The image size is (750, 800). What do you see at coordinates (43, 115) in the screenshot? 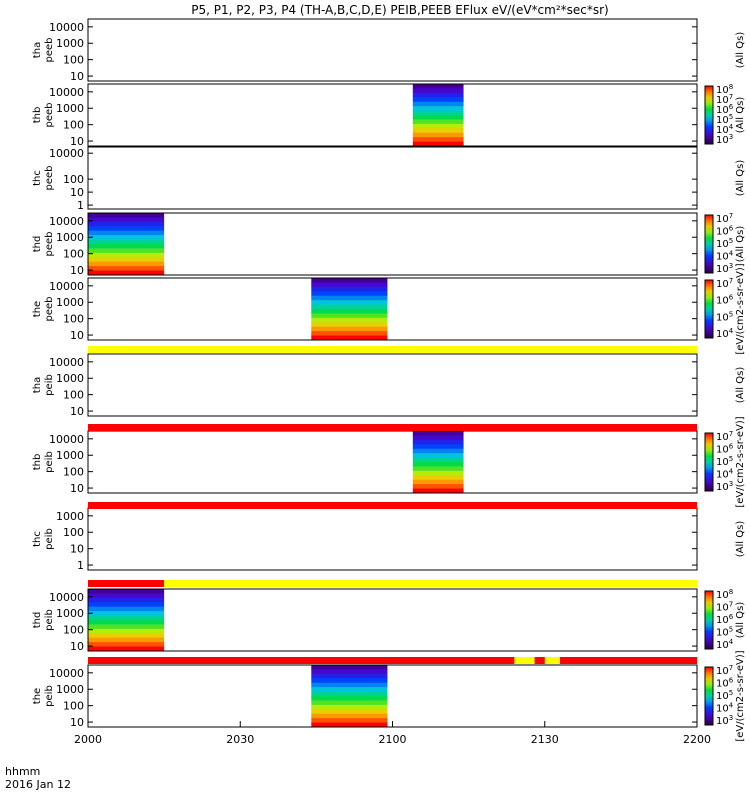
I see `panel-label: thbpeeb` at bounding box center [43, 115].